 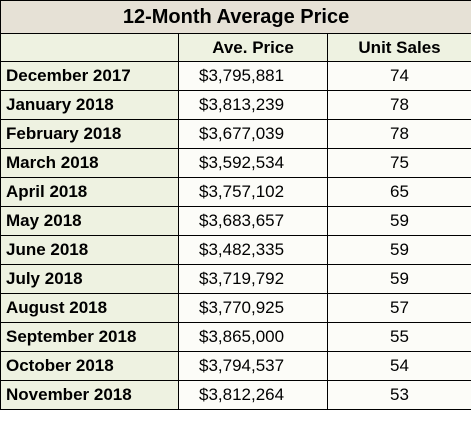 What do you see at coordinates (253, 163) in the screenshot?
I see `price-cell: $3,592,534` at bounding box center [253, 163].